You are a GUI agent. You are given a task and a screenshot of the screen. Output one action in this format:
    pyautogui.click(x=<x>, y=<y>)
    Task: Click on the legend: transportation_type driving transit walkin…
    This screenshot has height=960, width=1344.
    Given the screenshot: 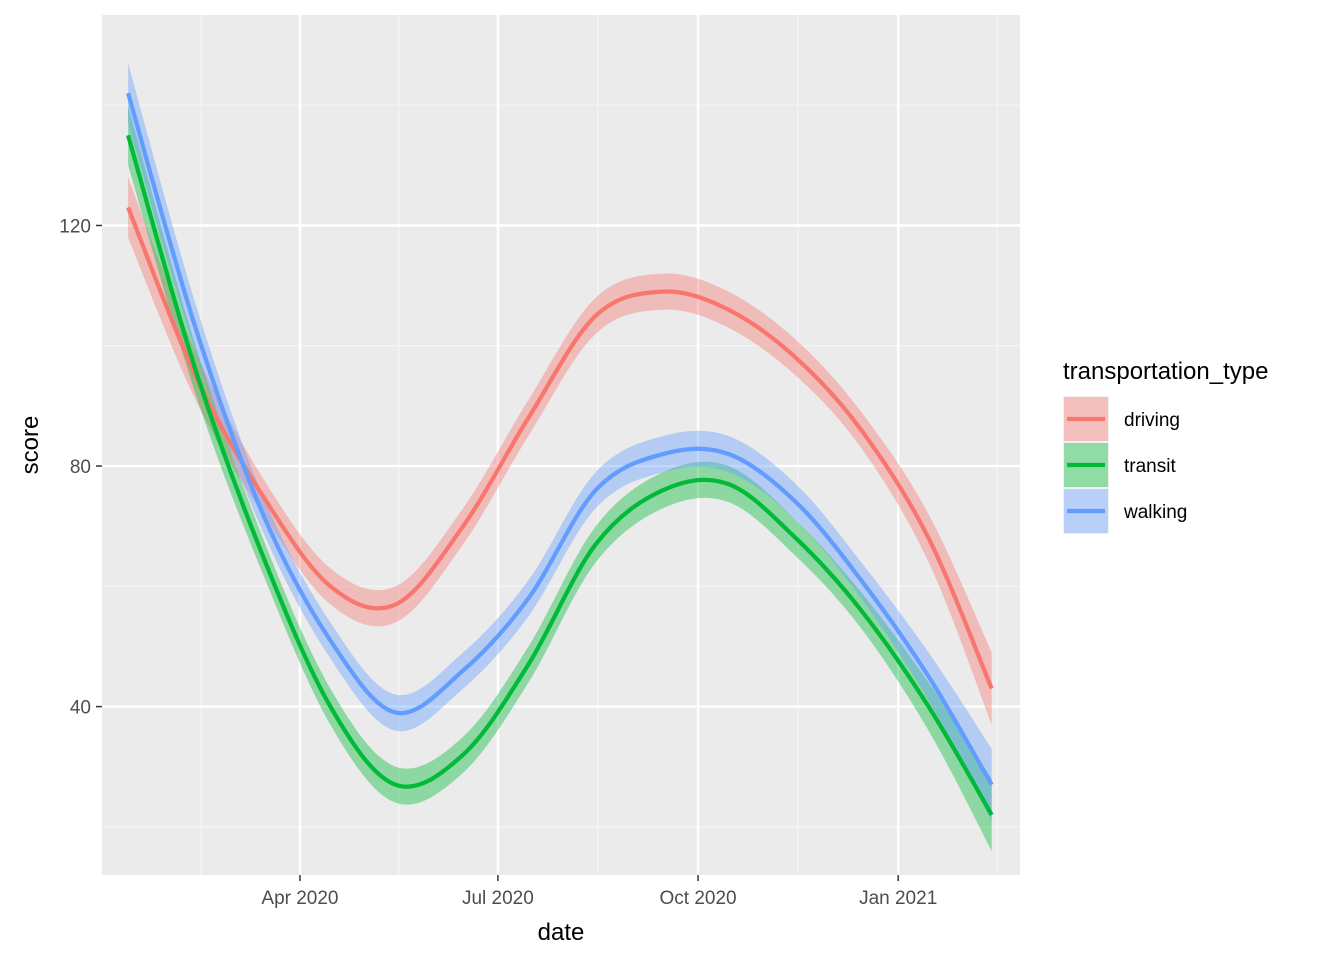 What is the action you would take?
    pyautogui.click(x=1165, y=446)
    